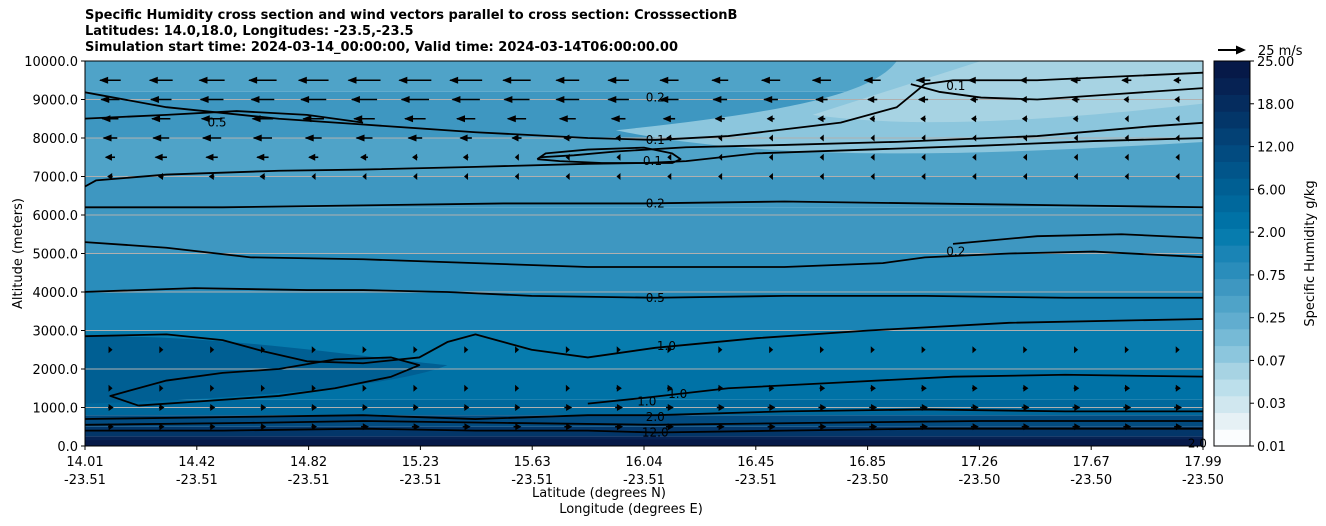  Describe the element at coordinates (51, 62) in the screenshot. I see `y-tick-label-10: 10000.0` at that location.